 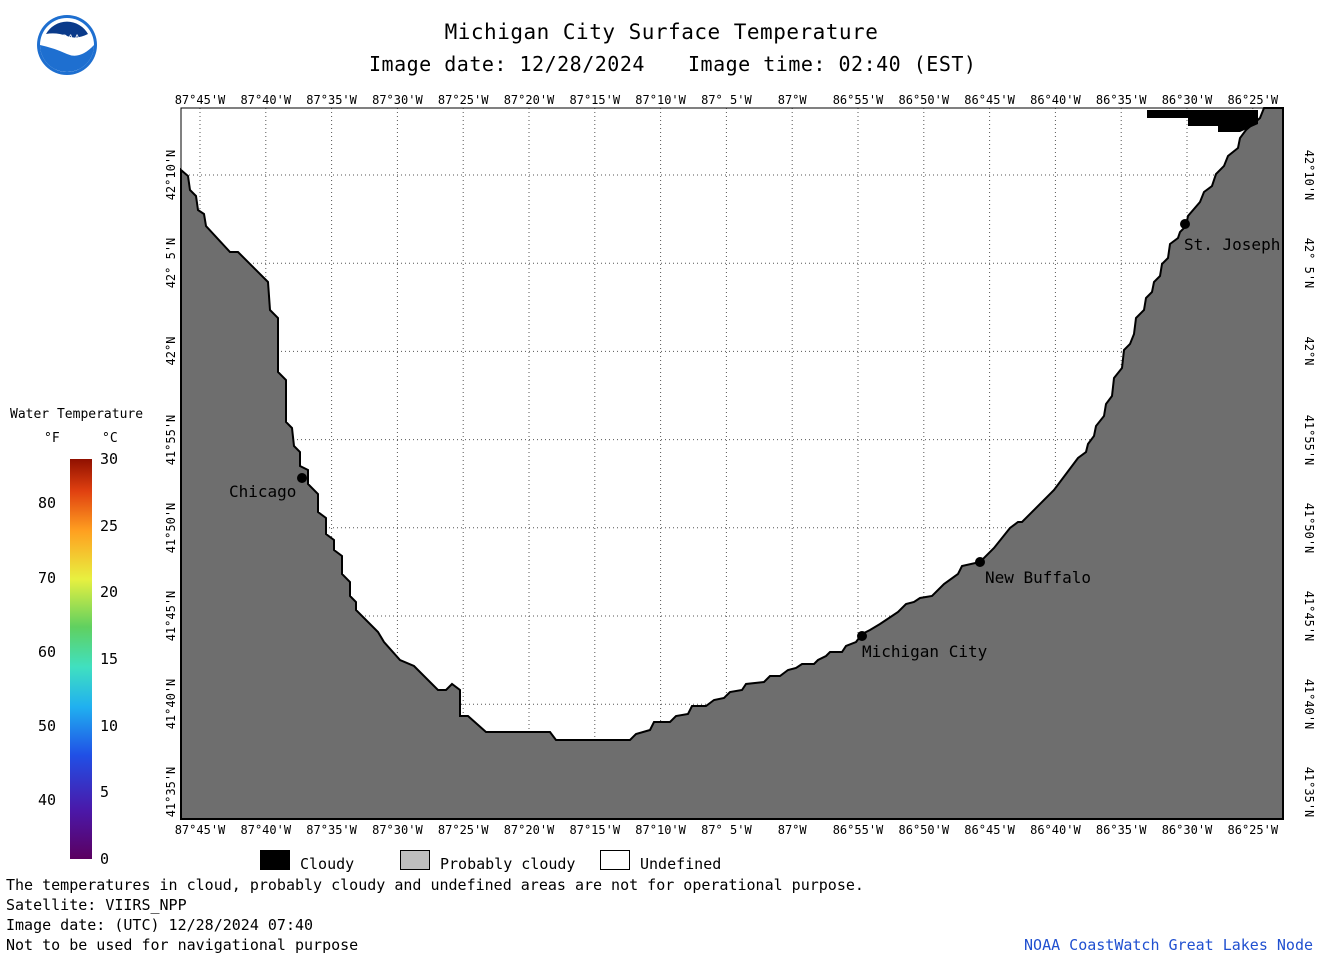 I want to click on footer-navigation-warning: Not to be used for navigational purpose, so click(x=182, y=945).